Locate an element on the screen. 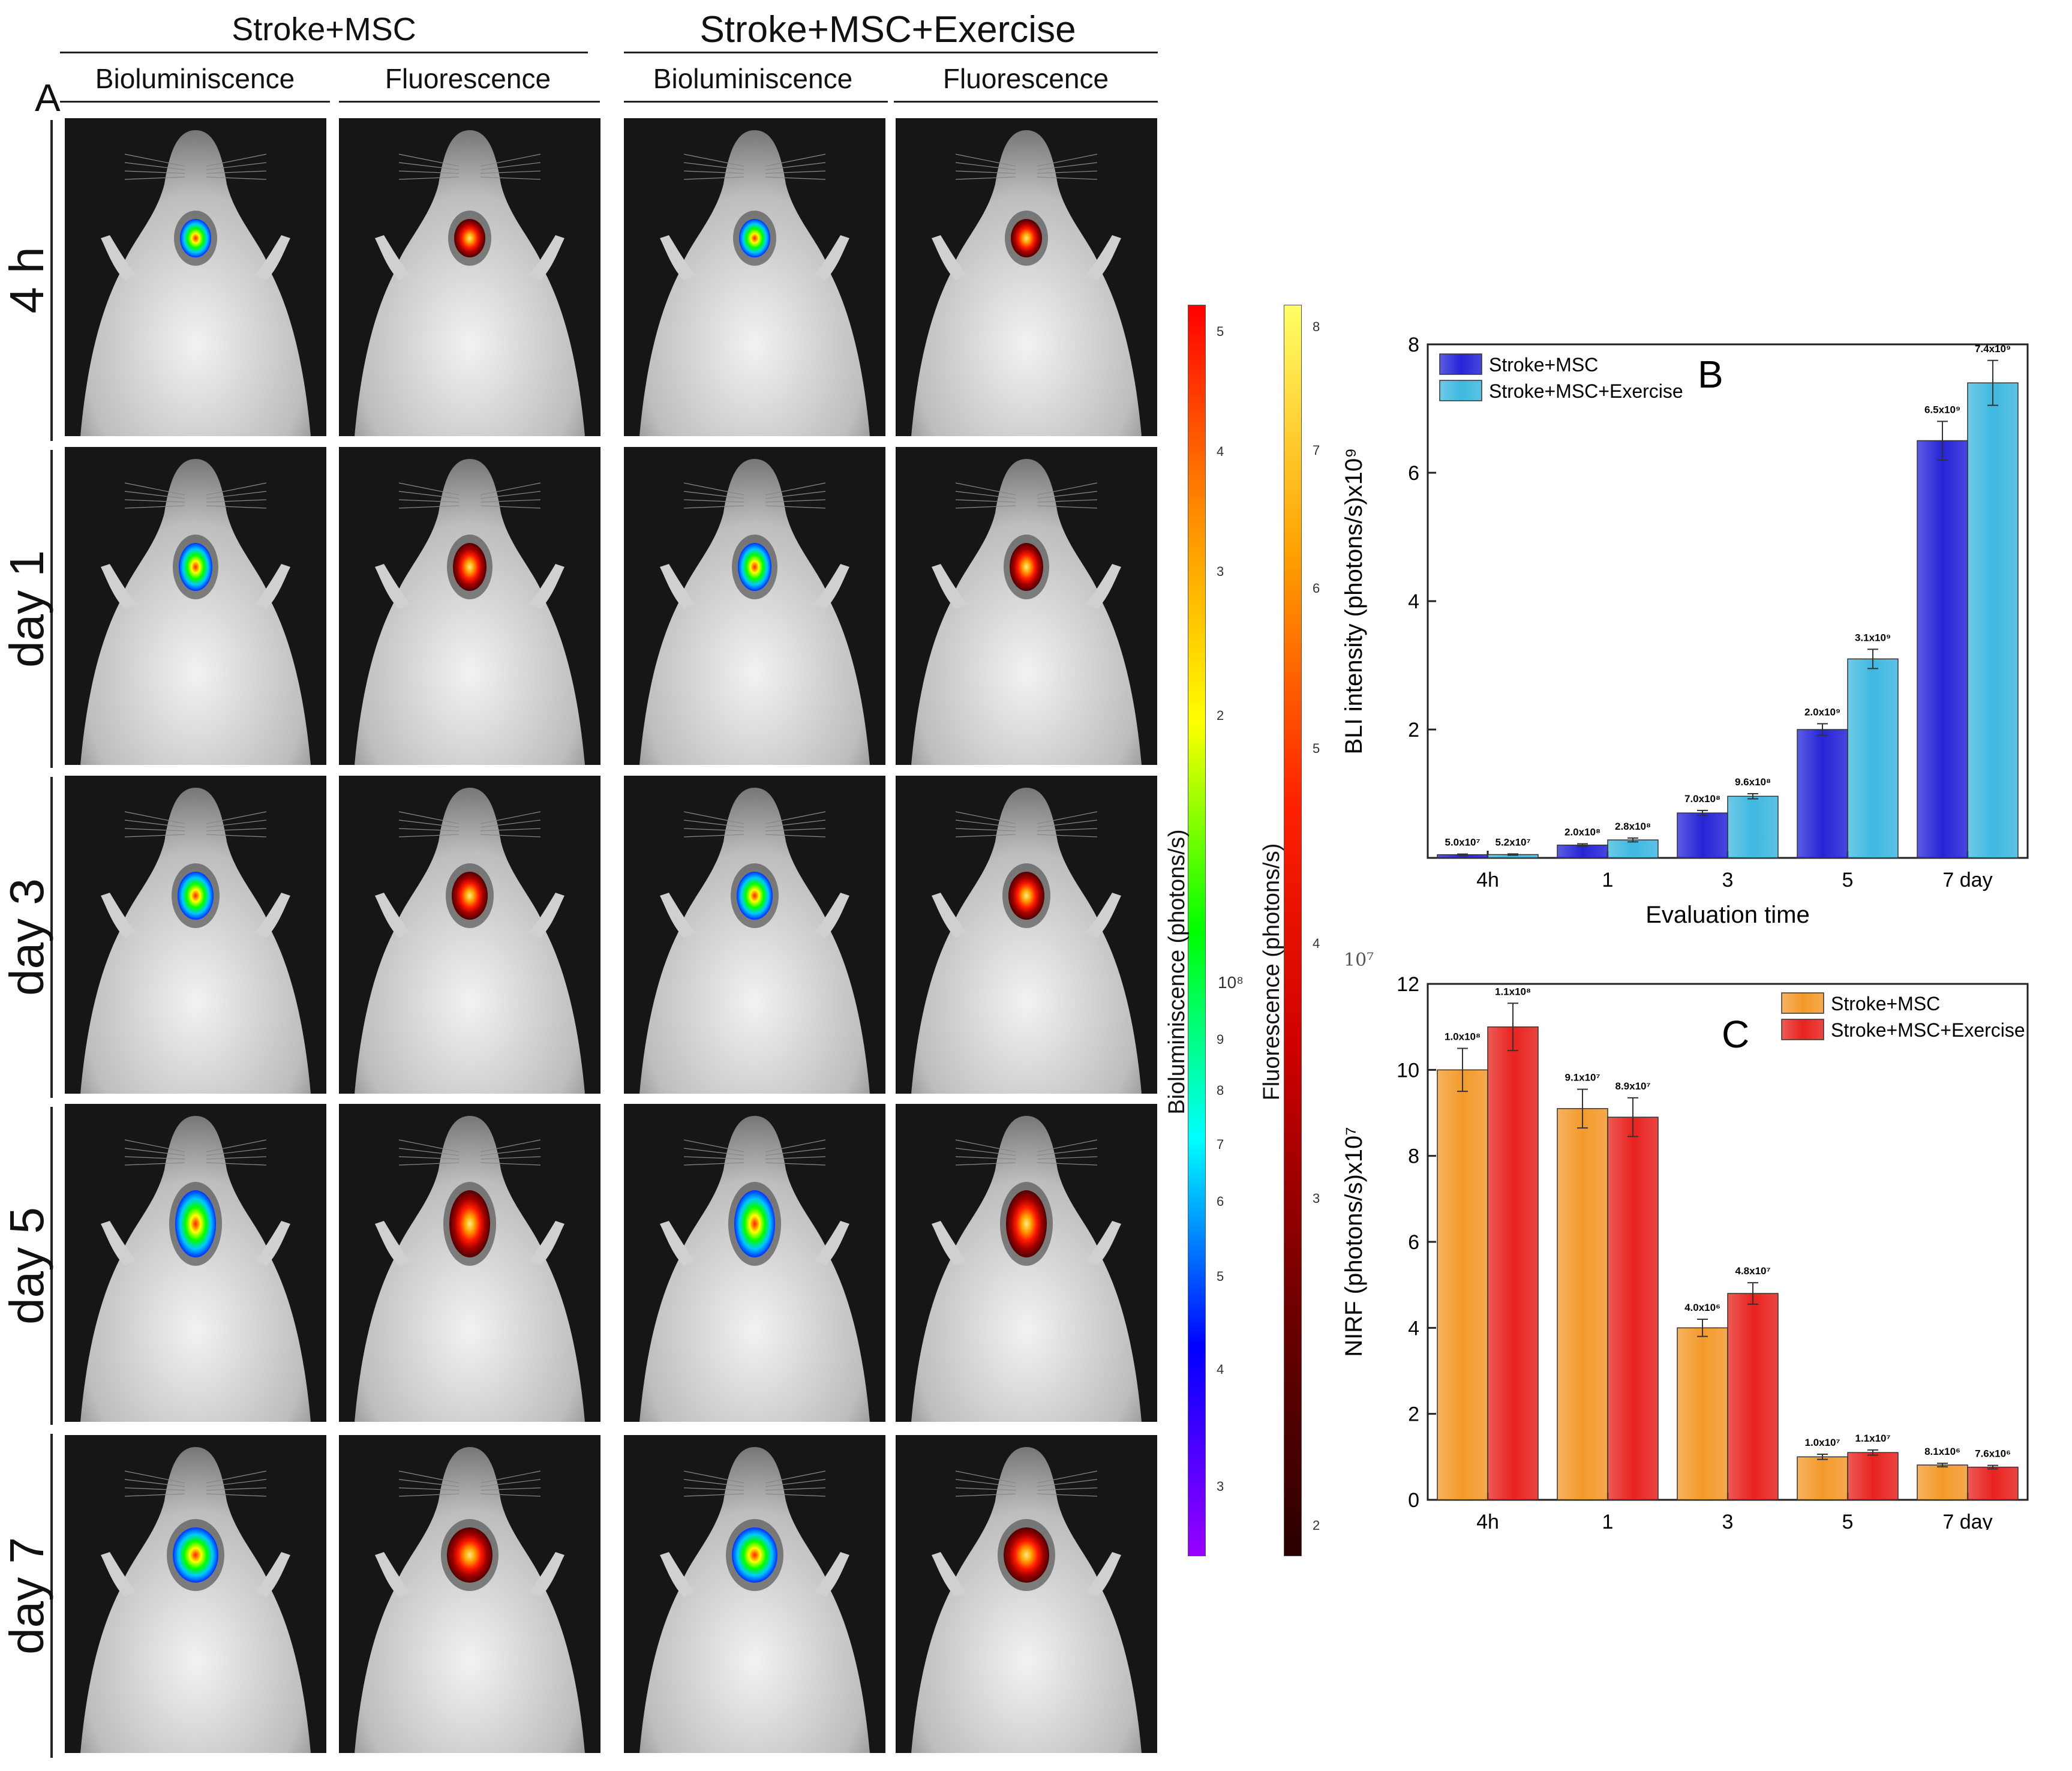 Image resolution: width=2072 pixels, height=1771 pixels. row-divider is located at coordinates (51, 1266).